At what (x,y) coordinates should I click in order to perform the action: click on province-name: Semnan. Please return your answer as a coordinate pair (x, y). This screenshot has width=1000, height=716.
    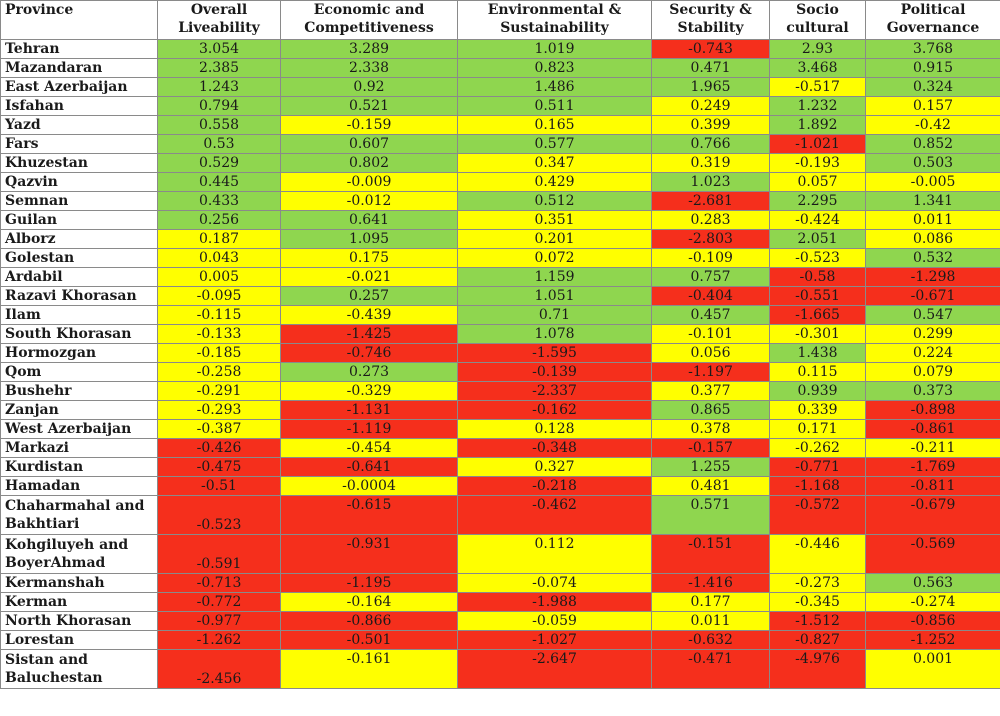
    Looking at the image, I should click on (79, 201).